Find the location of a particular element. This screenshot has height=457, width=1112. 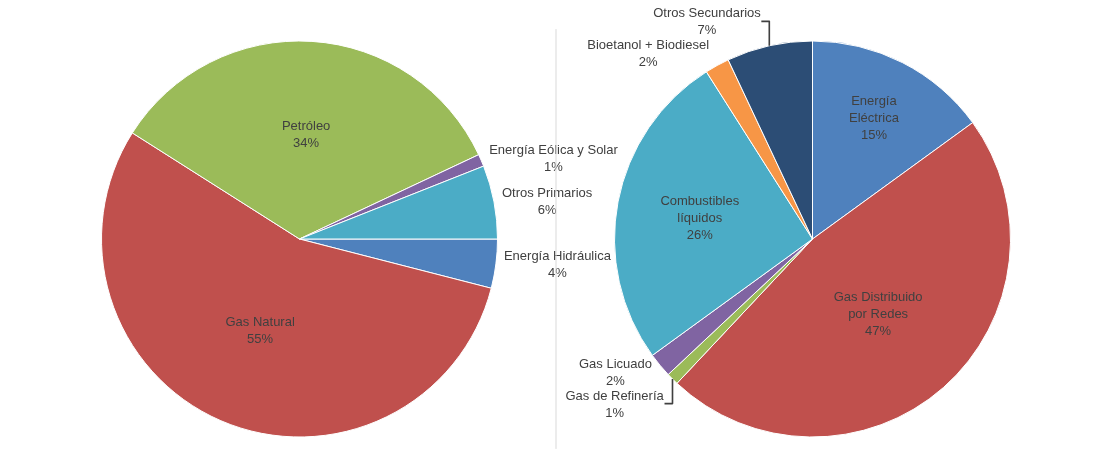

data-label: 4% is located at coordinates (557, 273).